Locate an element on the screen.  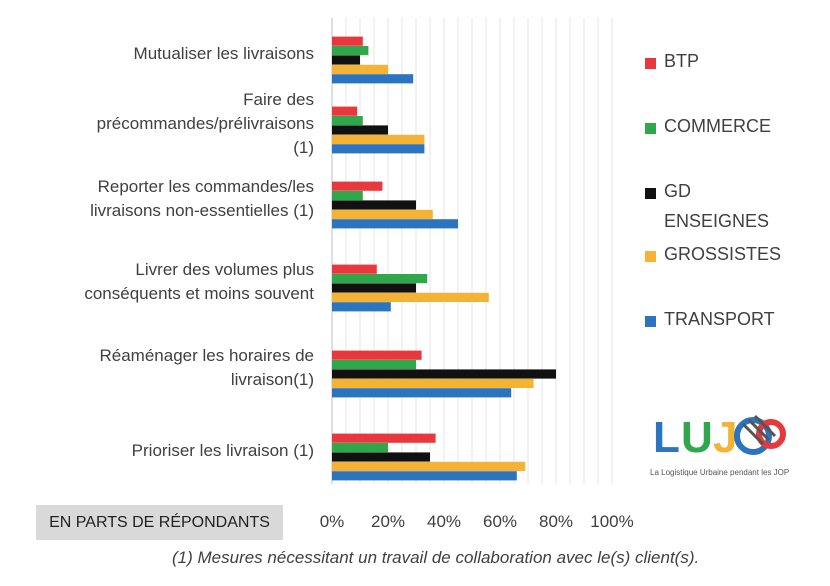
category-label: Mutualiser les livraisons is located at coordinates (223, 53).